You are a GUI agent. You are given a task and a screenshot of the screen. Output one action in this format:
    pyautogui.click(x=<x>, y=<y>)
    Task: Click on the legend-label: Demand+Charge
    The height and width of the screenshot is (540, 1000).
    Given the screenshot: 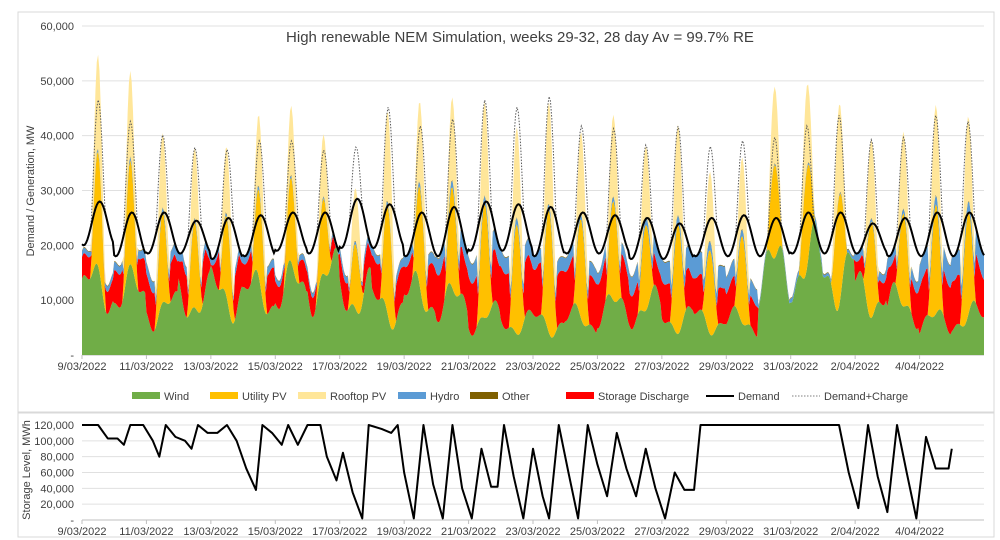 What is the action you would take?
    pyautogui.click(x=866, y=397)
    